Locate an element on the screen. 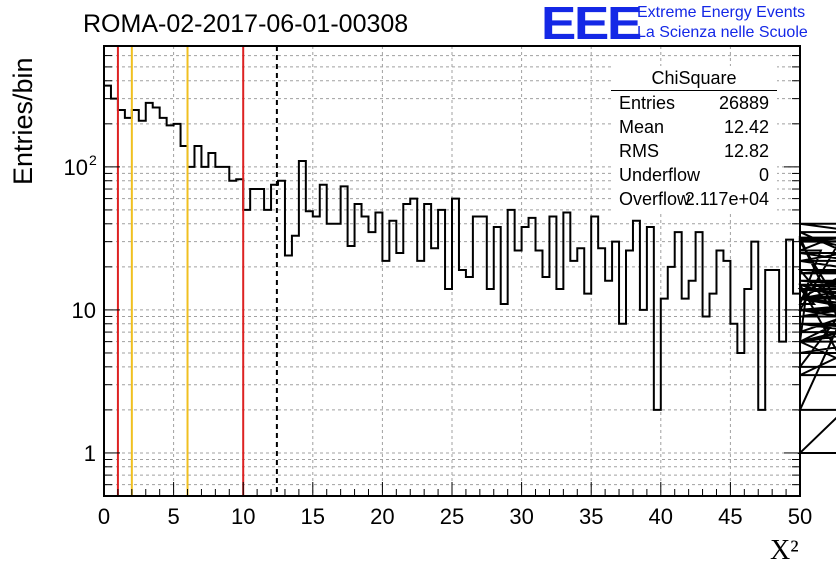  stats-row-mean: Mean 12.42 is located at coordinates (694, 128).